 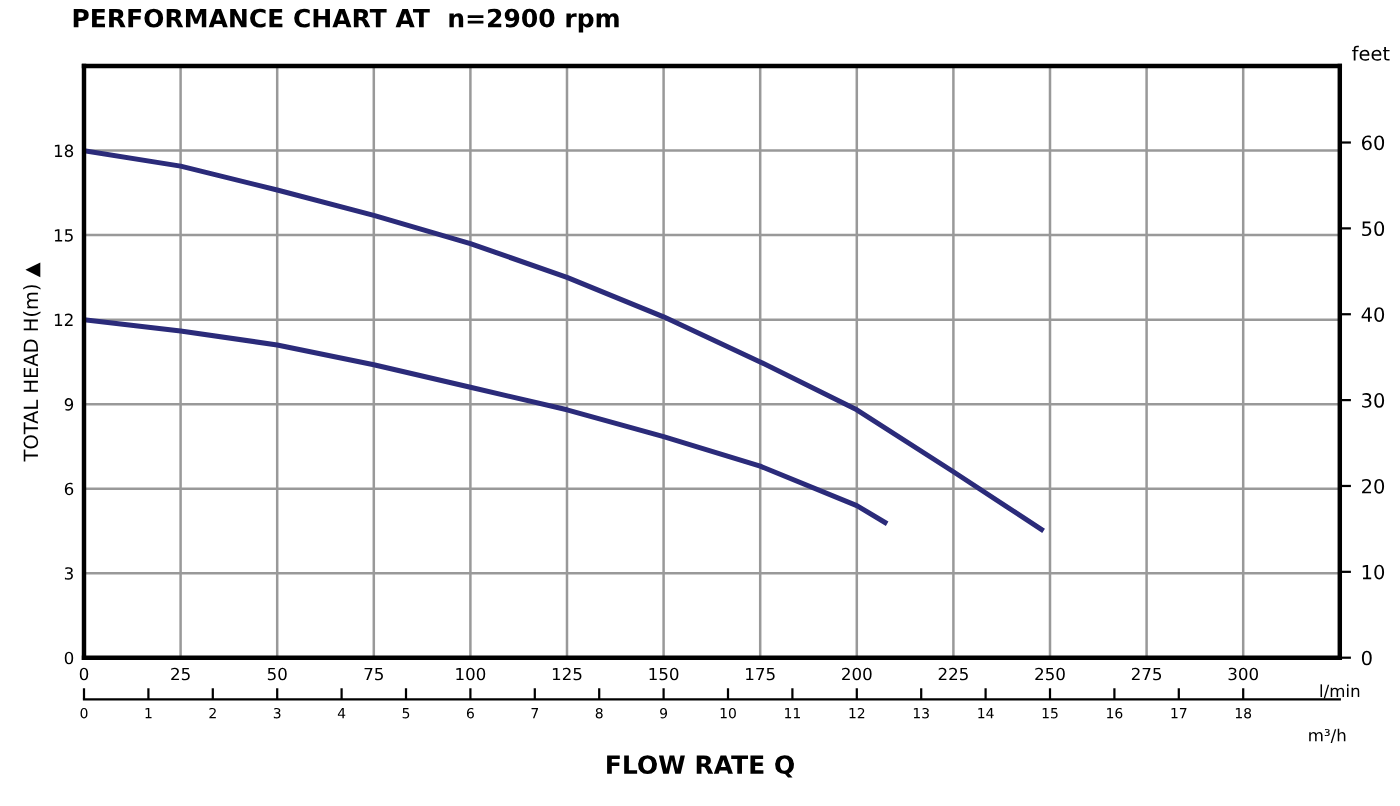 What do you see at coordinates (69, 658) in the screenshot?
I see `y-tick-label: 0` at bounding box center [69, 658].